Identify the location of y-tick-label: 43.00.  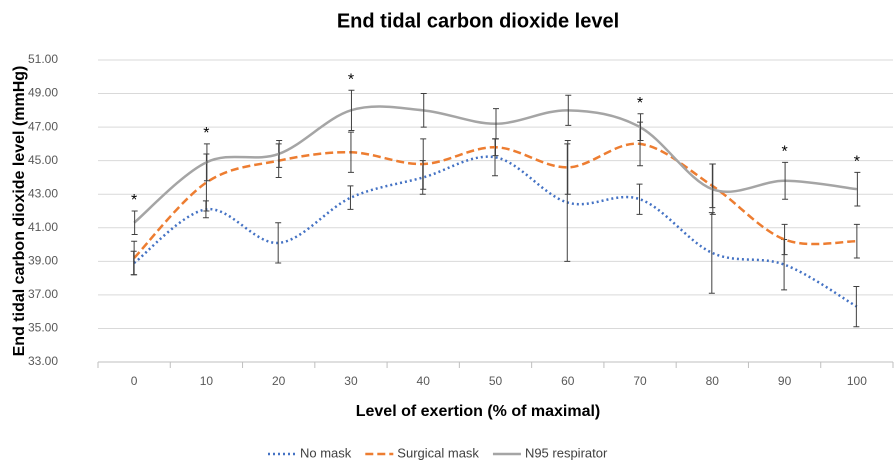
(43, 193).